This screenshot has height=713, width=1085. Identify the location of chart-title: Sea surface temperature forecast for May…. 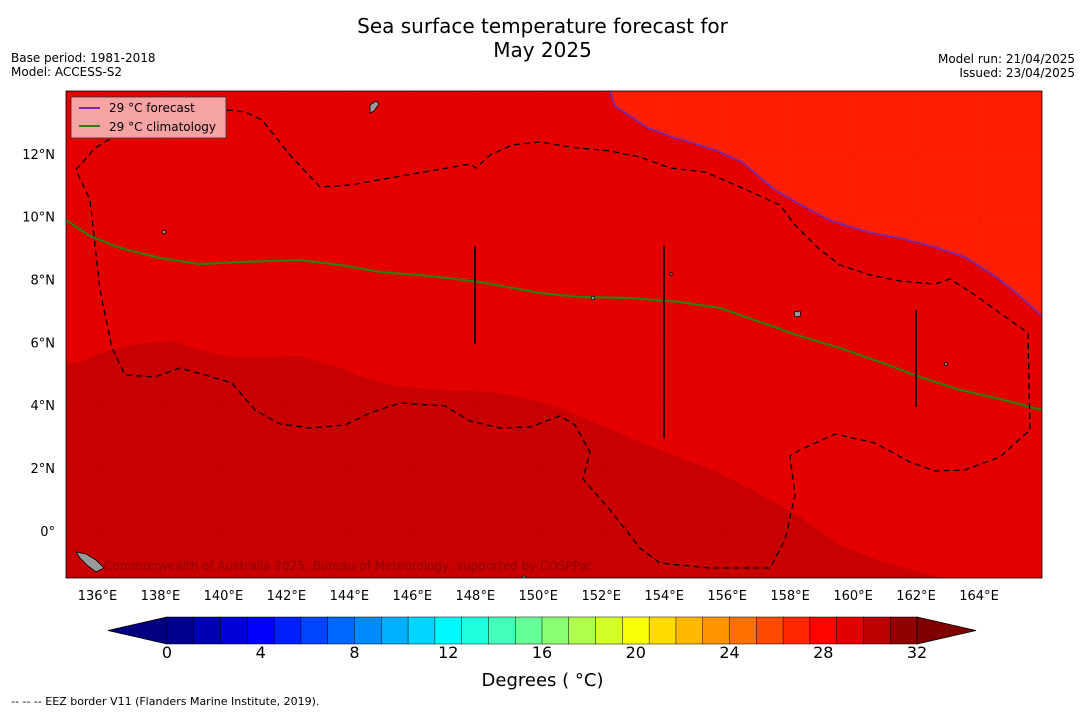
(542, 38).